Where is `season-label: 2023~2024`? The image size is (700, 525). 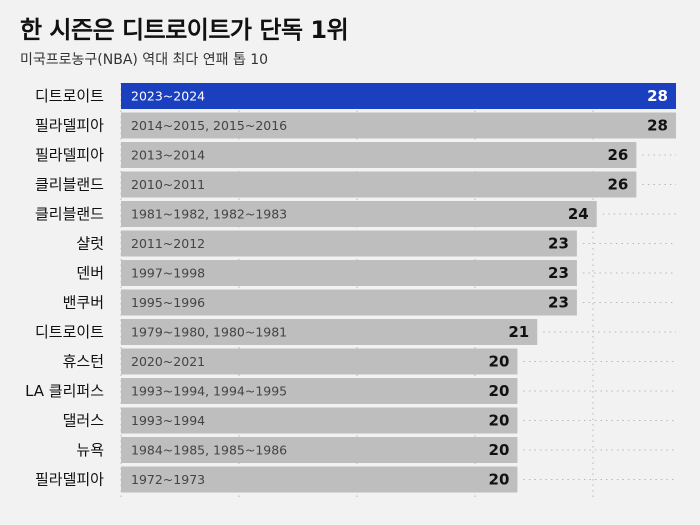
season-label: 2023~2024 is located at coordinates (168, 96).